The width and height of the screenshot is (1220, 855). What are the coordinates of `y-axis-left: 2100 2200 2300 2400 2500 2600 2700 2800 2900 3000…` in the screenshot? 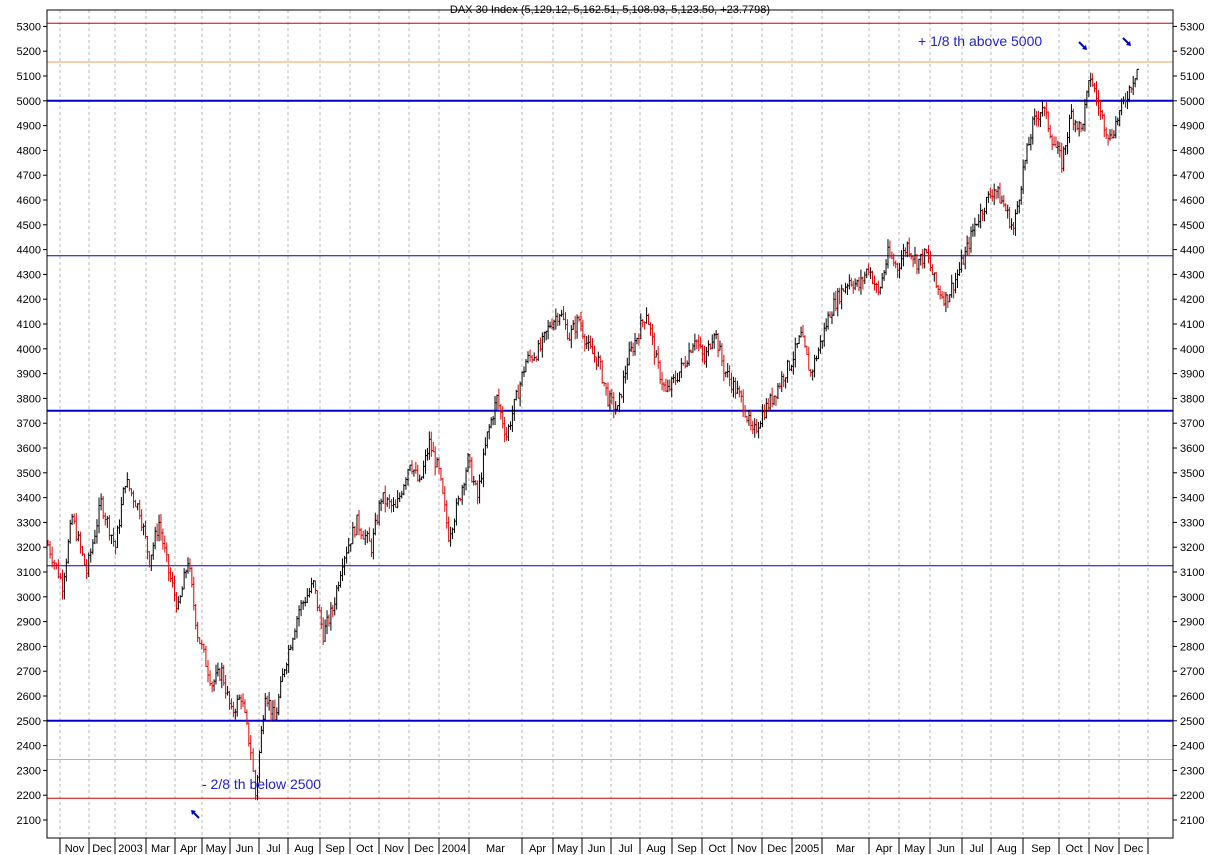 It's located at (32, 424).